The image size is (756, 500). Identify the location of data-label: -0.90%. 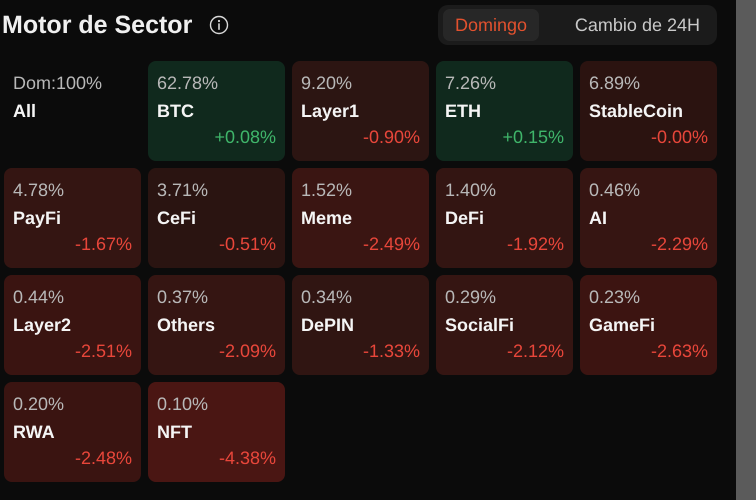
(391, 137).